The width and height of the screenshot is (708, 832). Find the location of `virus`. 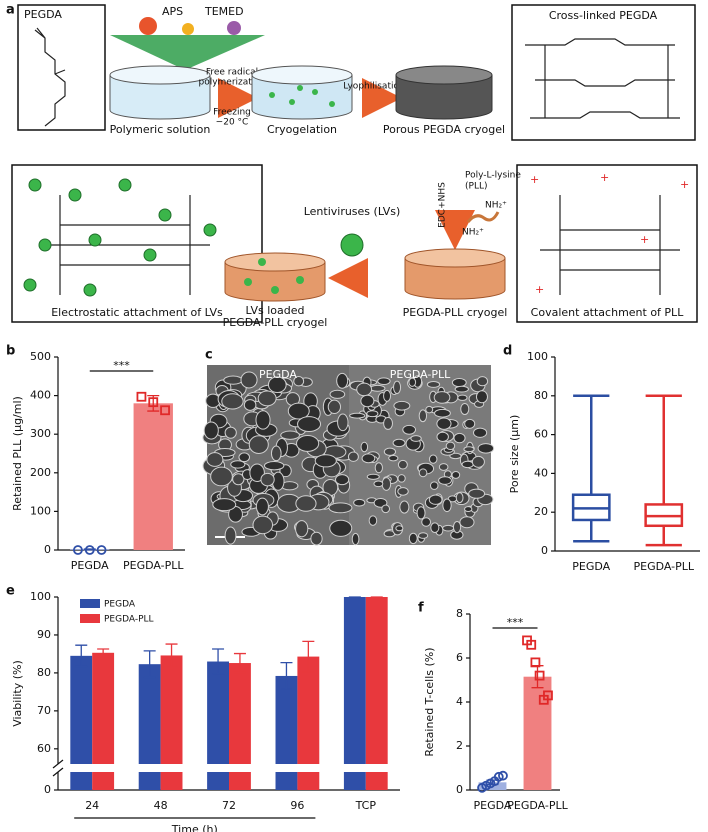

virus is located at coordinates (352, 245).